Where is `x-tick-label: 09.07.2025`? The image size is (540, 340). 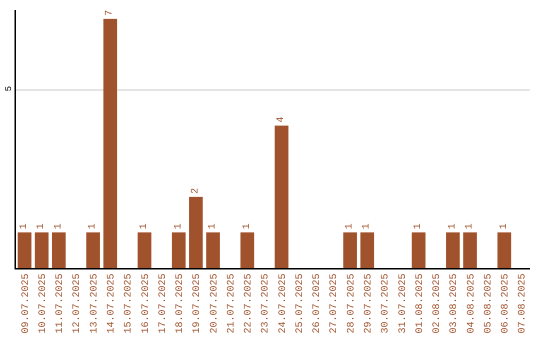 x-tick-label: 09.07.2025 is located at coordinates (26, 304).